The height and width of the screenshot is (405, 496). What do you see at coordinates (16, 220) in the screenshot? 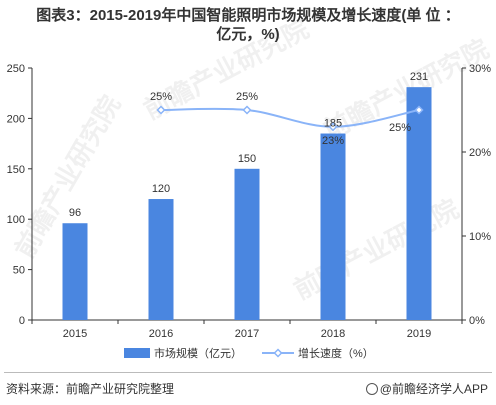
I see `y-tick-label-left: 100` at bounding box center [16, 220].